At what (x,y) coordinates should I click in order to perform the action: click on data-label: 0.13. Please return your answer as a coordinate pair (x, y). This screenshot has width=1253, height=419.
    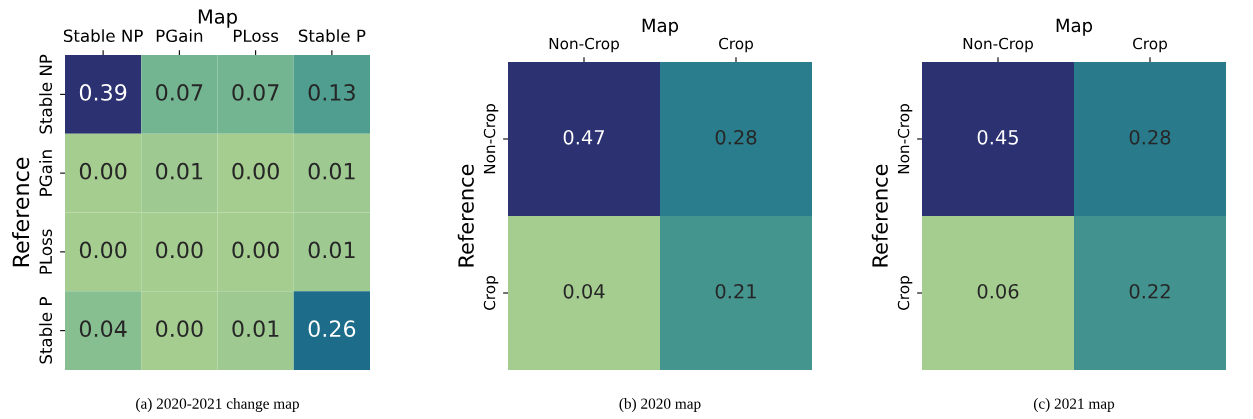
    Looking at the image, I should click on (331, 92).